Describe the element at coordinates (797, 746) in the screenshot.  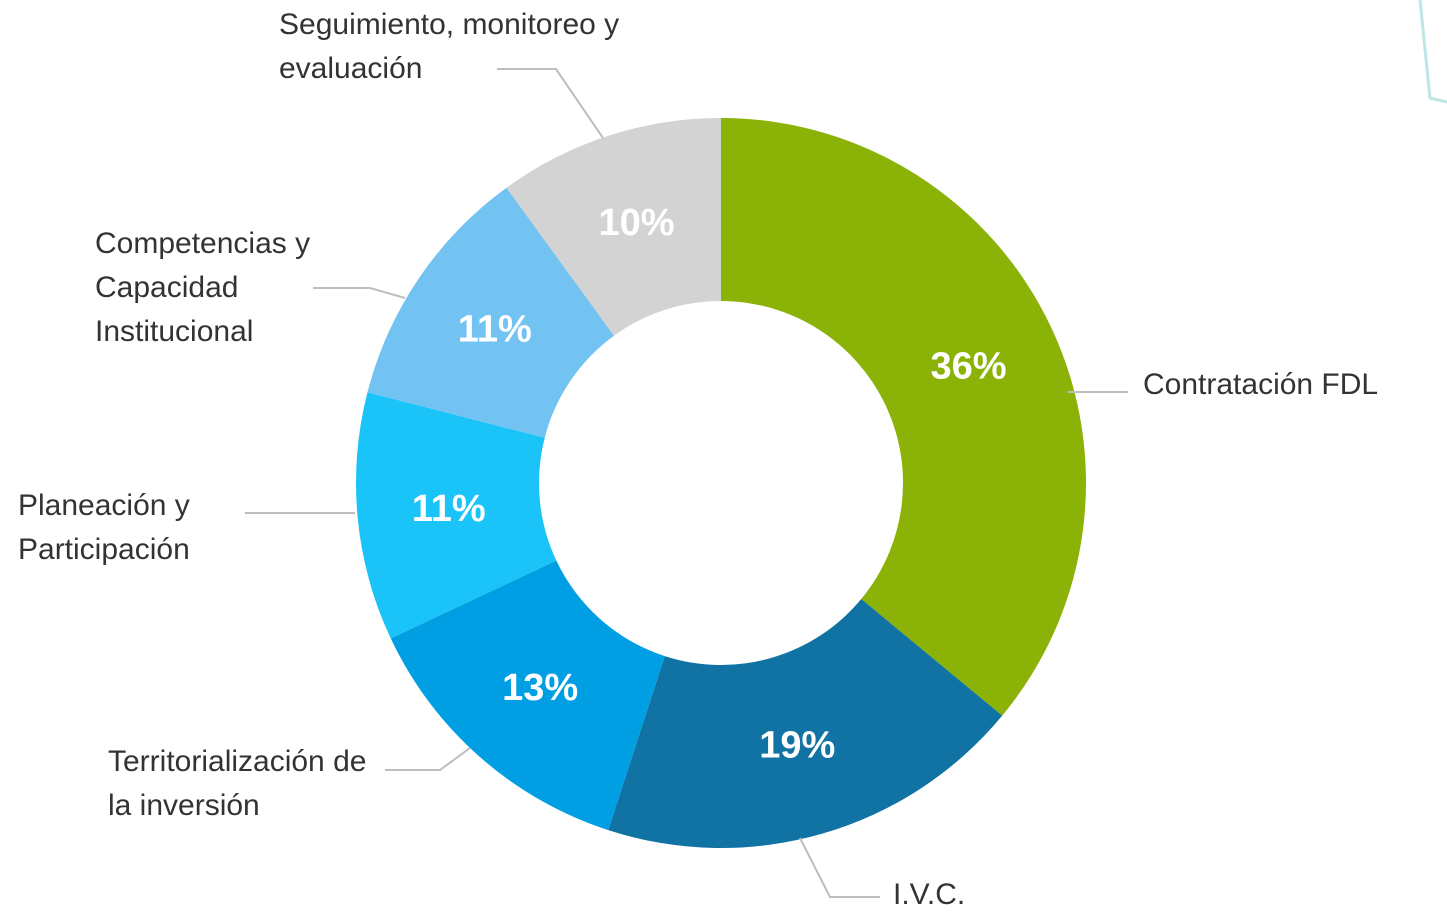
I see `value-label: 19%` at that location.